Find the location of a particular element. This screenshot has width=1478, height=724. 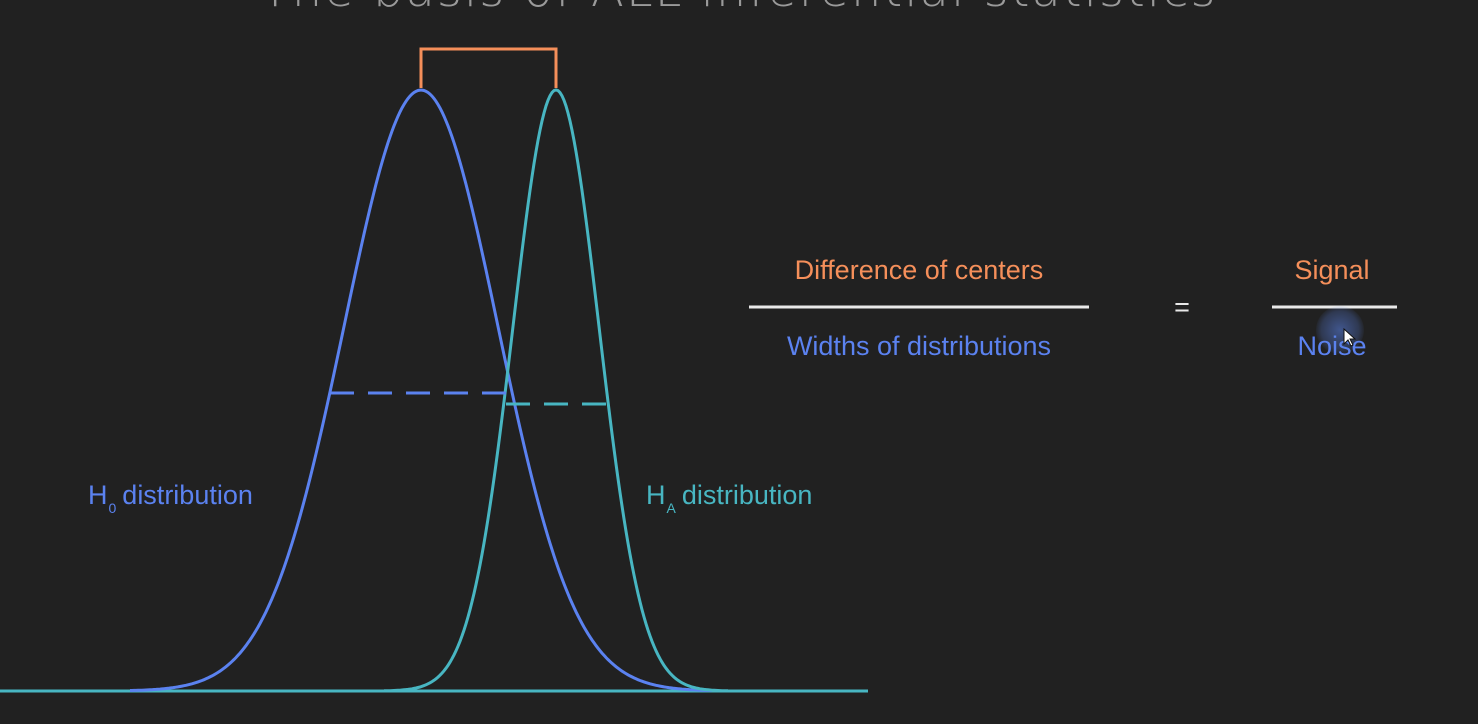

mouse-pointer-icon is located at coordinates (1350, 337).